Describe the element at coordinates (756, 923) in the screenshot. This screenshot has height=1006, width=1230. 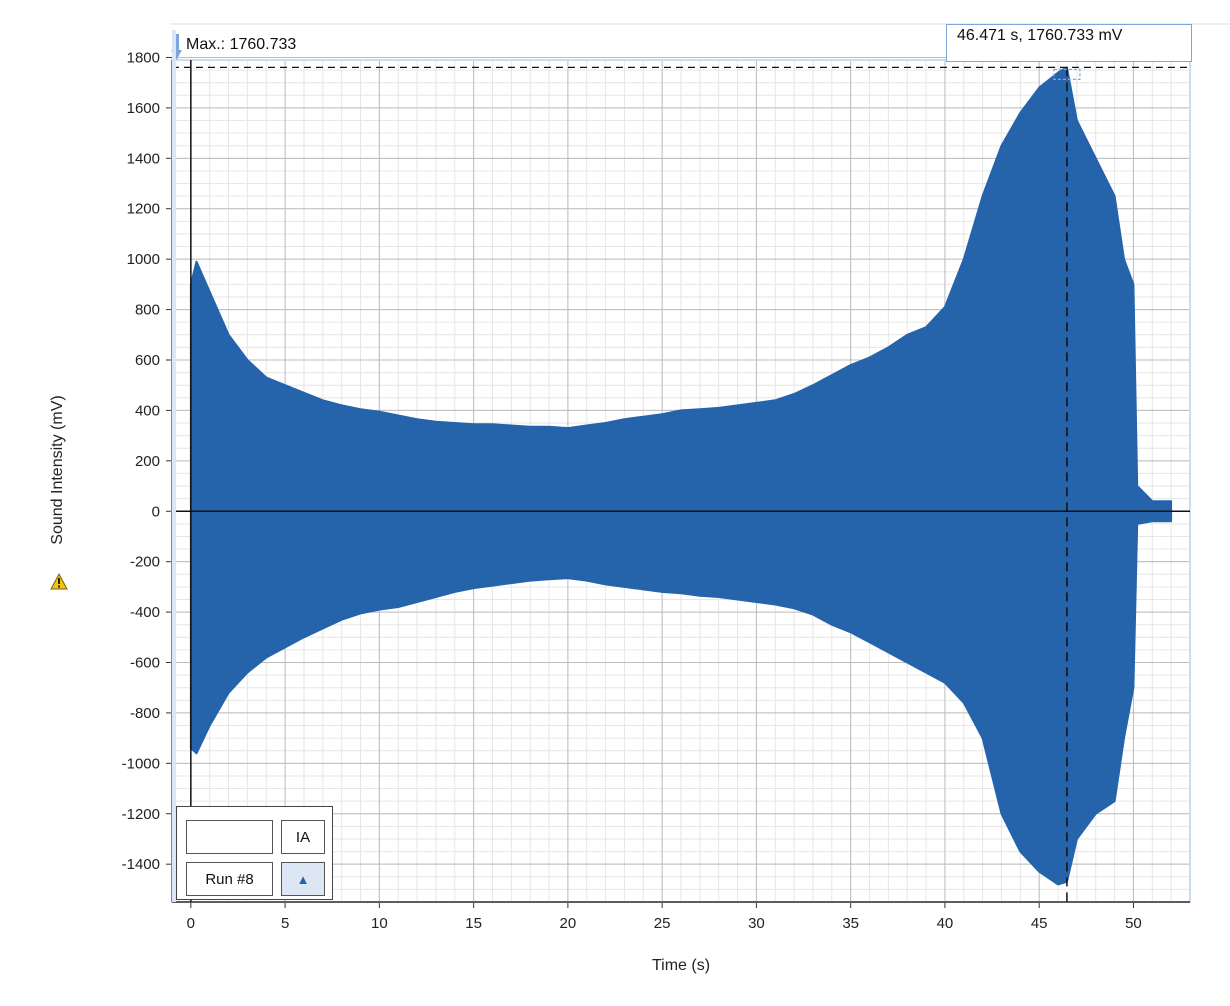
I see `x-tick-label: 30` at that location.